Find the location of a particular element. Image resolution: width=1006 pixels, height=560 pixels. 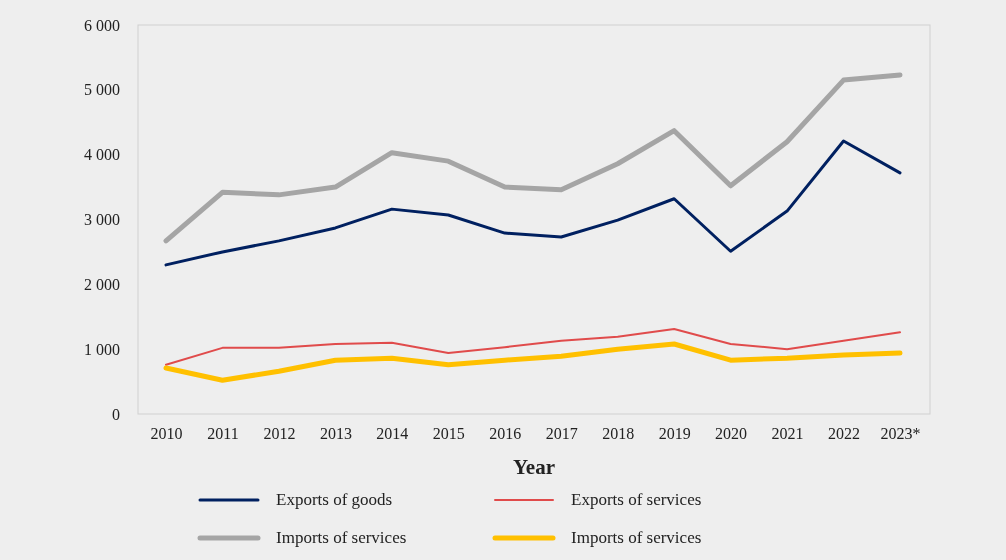

x-tick-label: 2016 is located at coordinates (505, 434).